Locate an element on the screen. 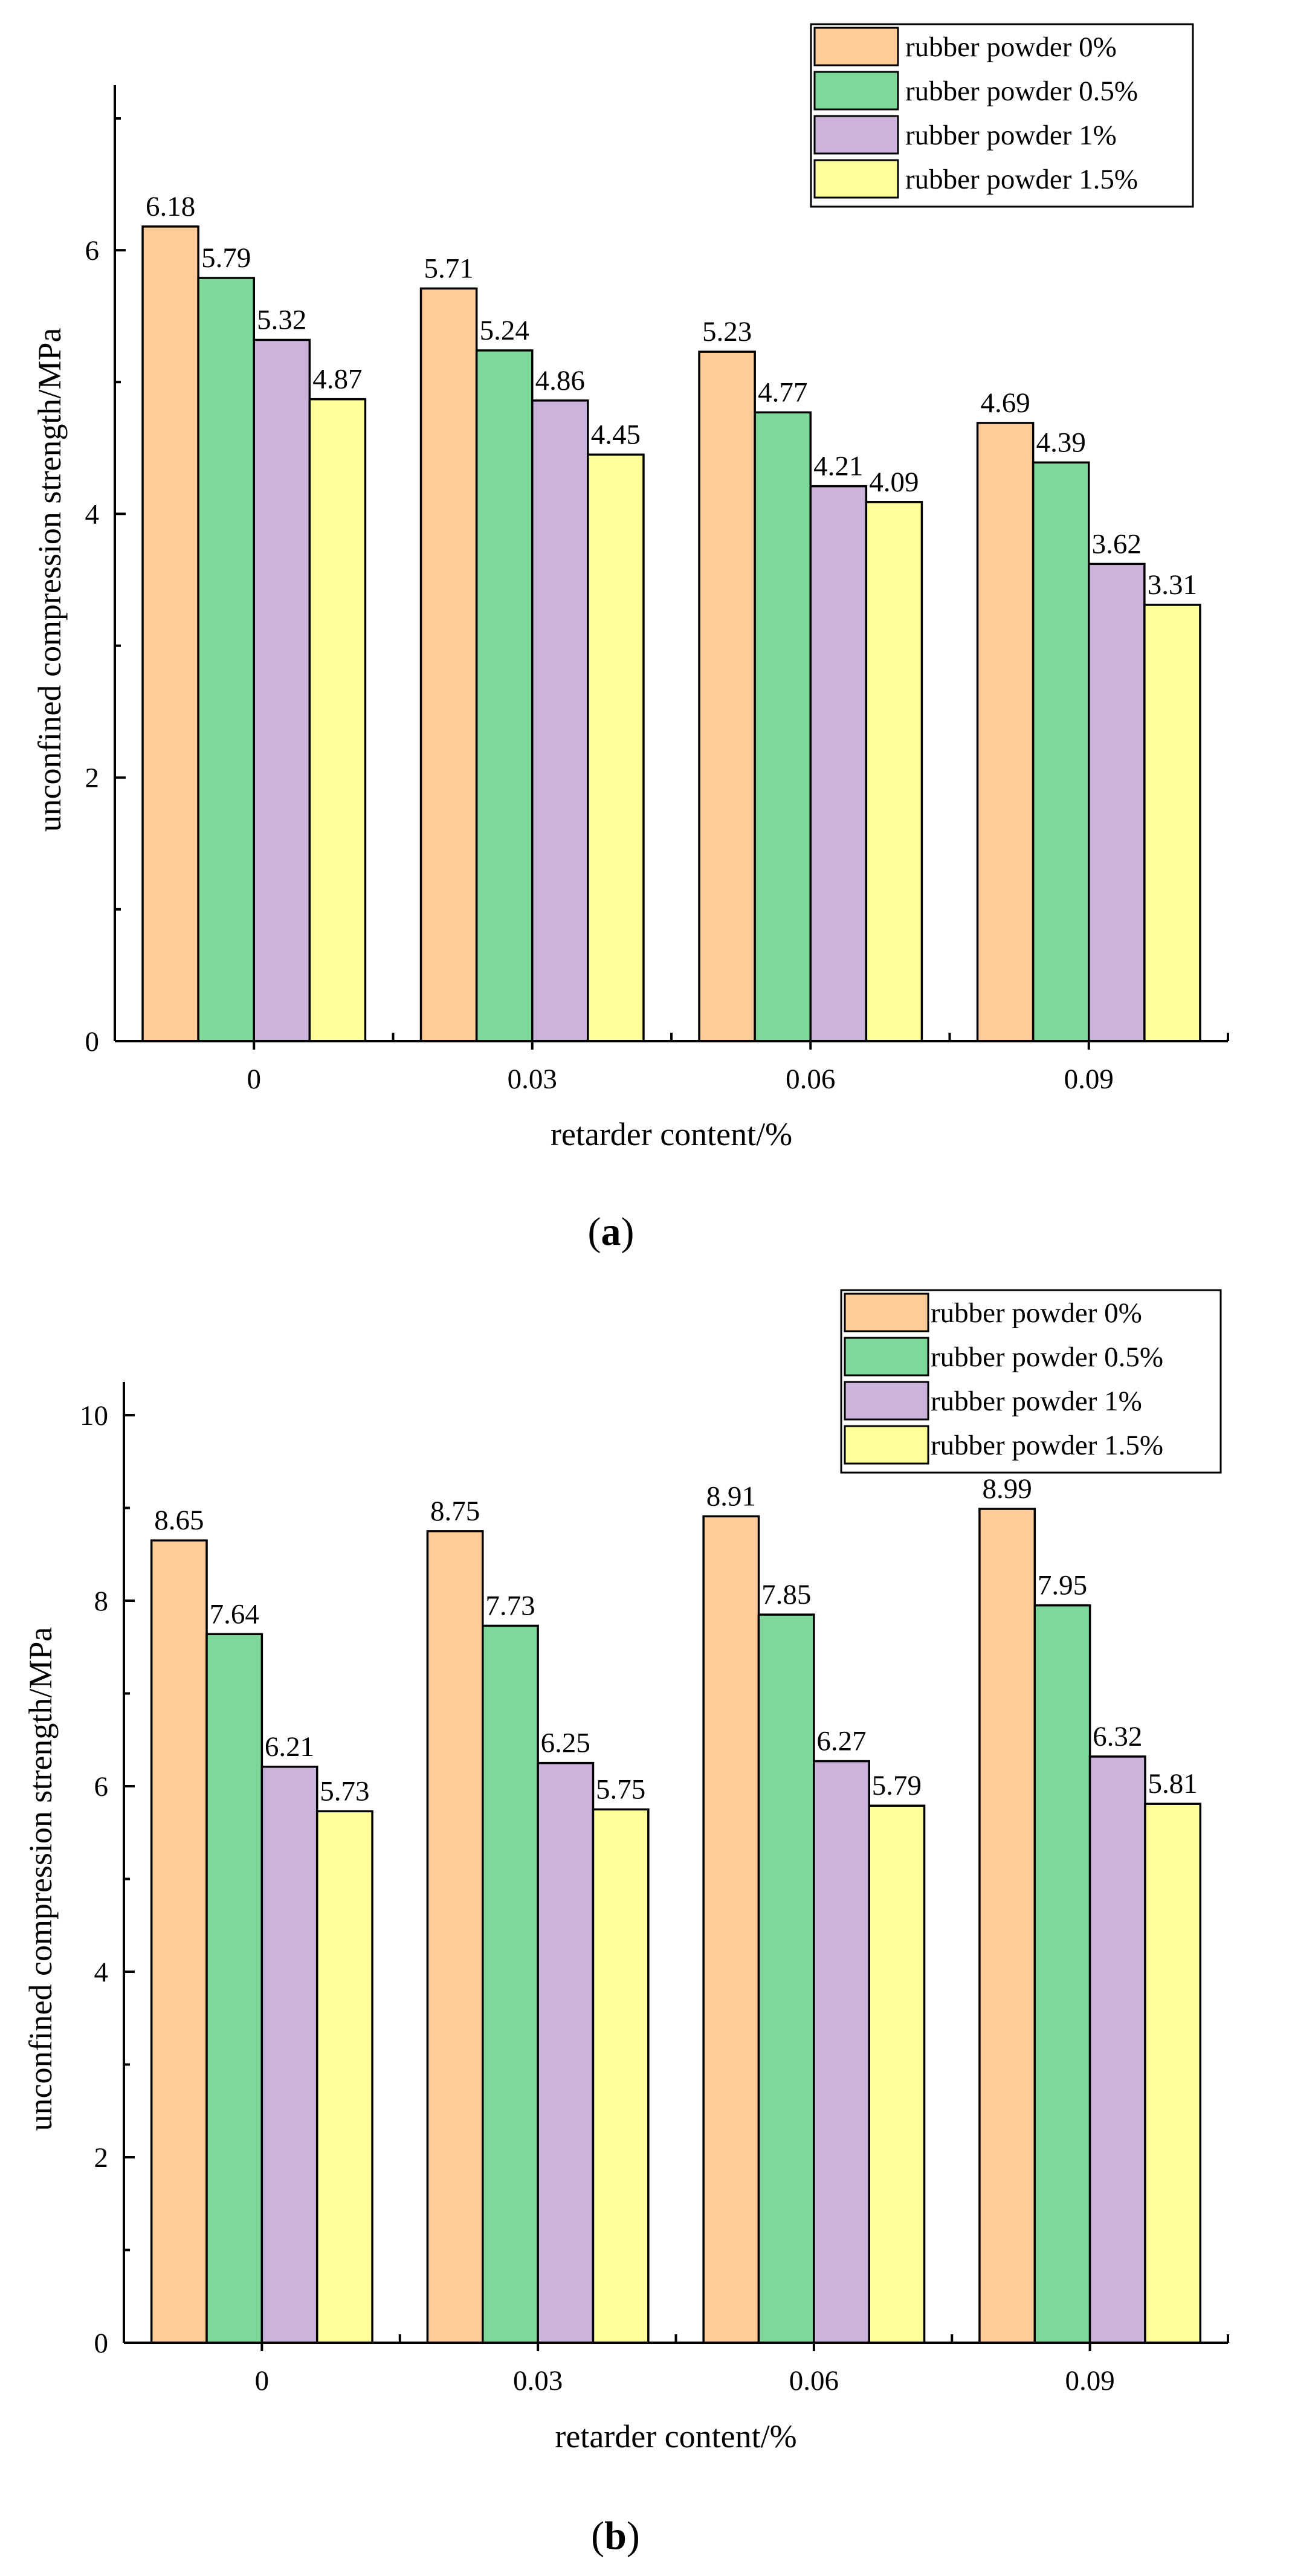 Image resolution: width=1292 pixels, height=2576 pixels. legend-entry-b-0: rubber powder 0% is located at coordinates (1036, 1313).